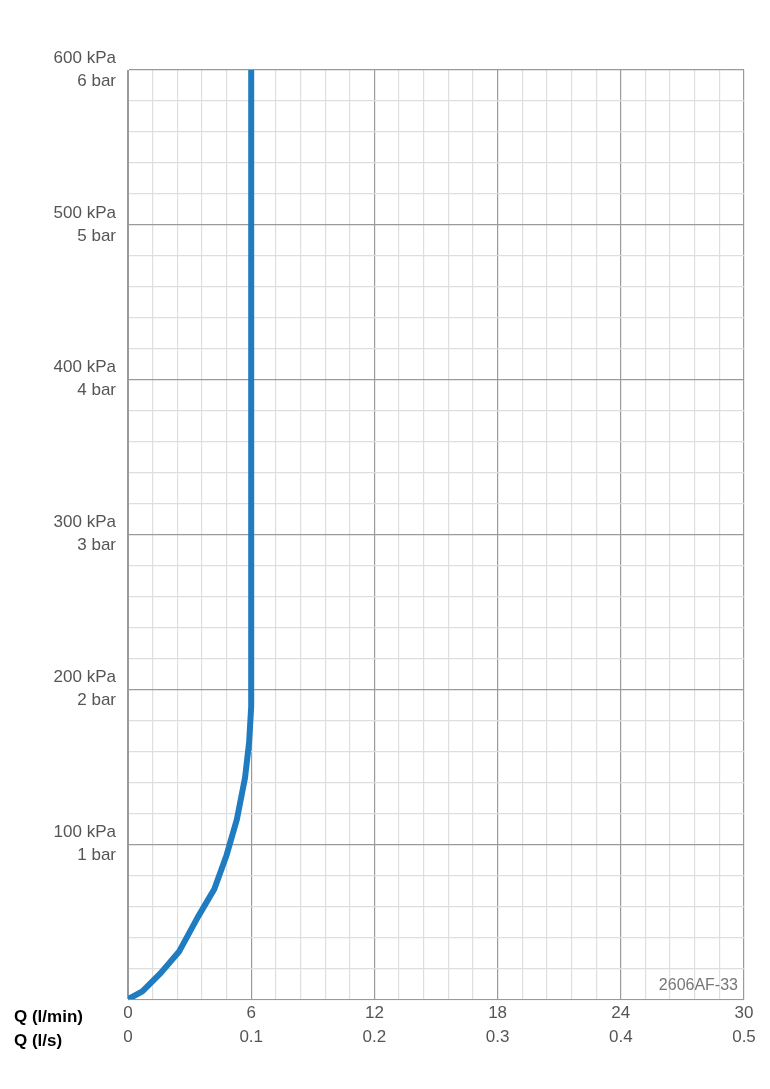 This screenshot has height=1089, width=770. I want to click on x2-tick-label: 0, so click(128, 1037).